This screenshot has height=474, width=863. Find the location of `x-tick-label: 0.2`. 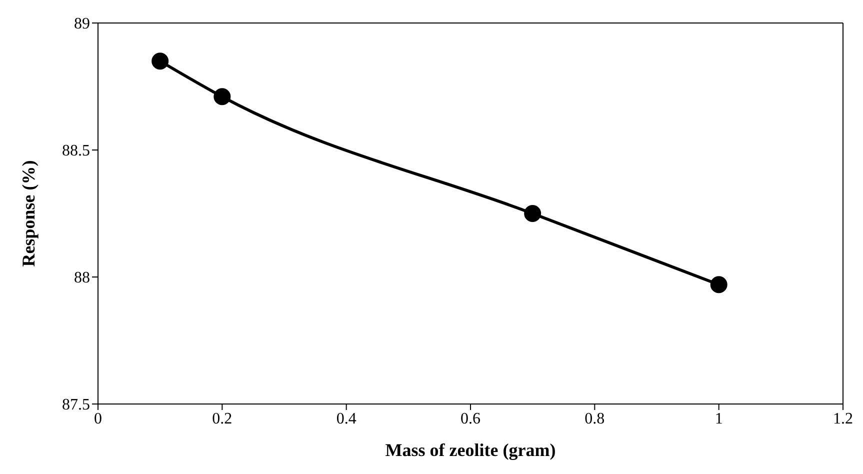

x-tick-label: 0.2 is located at coordinates (222, 419).